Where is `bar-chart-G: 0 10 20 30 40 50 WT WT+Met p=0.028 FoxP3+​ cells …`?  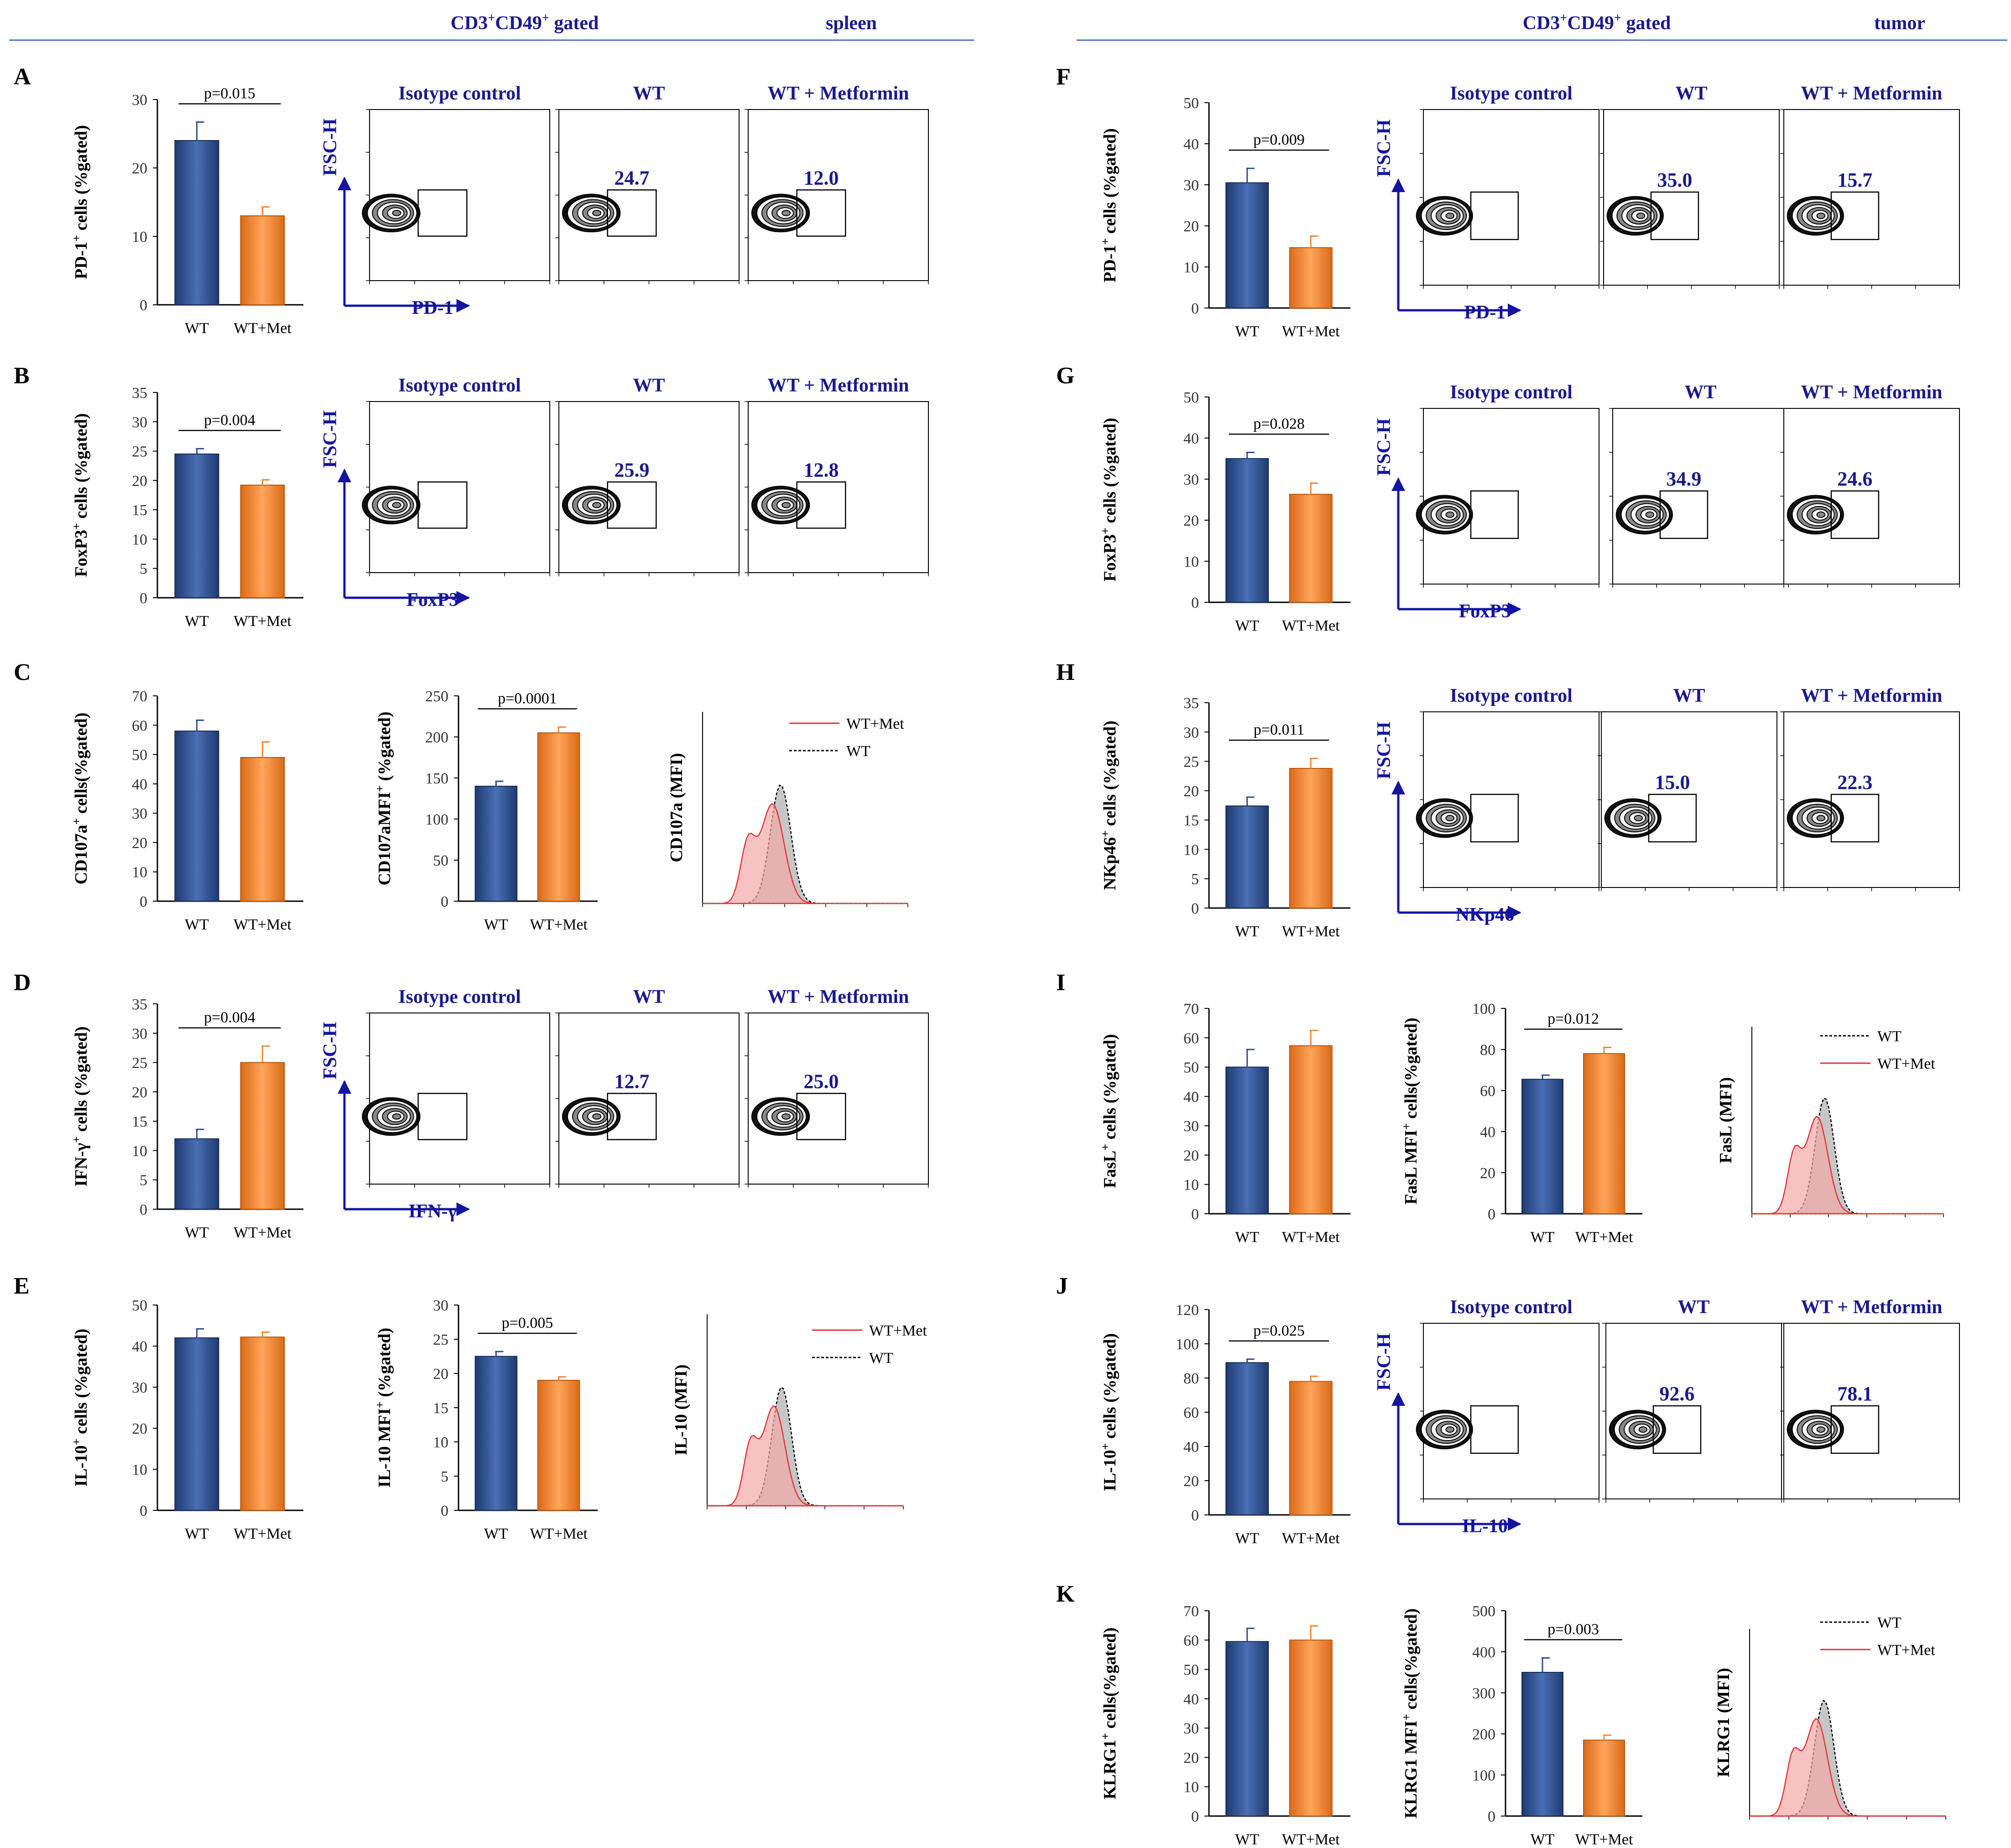 bar-chart-G: 0 10 20 30 40 50 WT WT+Met p=0.028 FoxP3+​ cells … is located at coordinates (1224, 512).